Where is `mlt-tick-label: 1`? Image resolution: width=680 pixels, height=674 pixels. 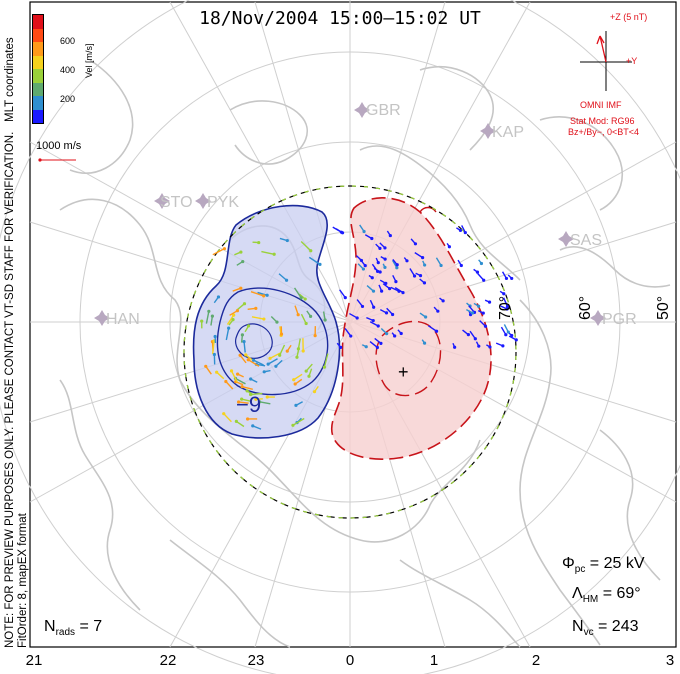 mlt-tick-label: 1 is located at coordinates (434, 660).